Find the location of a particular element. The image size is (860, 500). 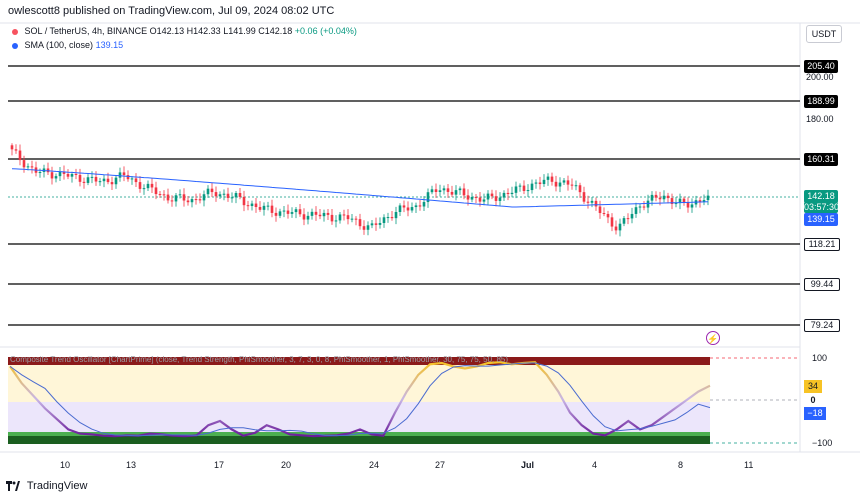

osc-axis-bottom: −100 is located at coordinates (822, 443).